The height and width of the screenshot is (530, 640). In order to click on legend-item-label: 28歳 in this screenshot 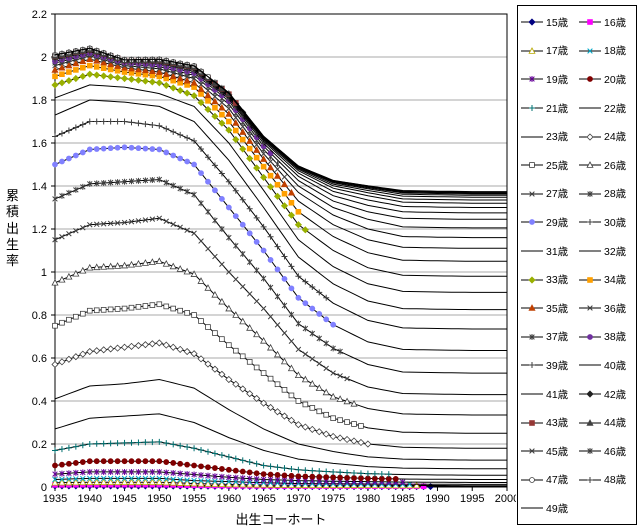, I will do `click(615, 194)`.